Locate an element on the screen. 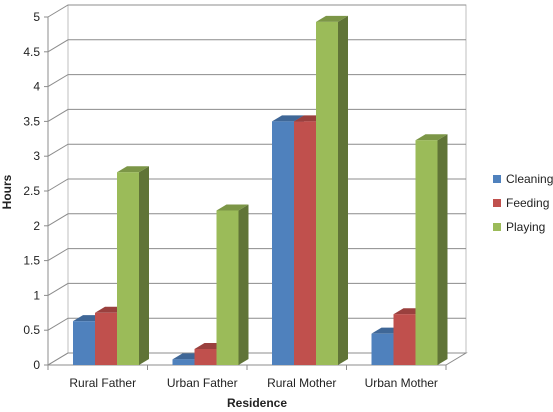 The width and height of the screenshot is (553, 412). y-tick-label: 3.5 is located at coordinates (31, 121).